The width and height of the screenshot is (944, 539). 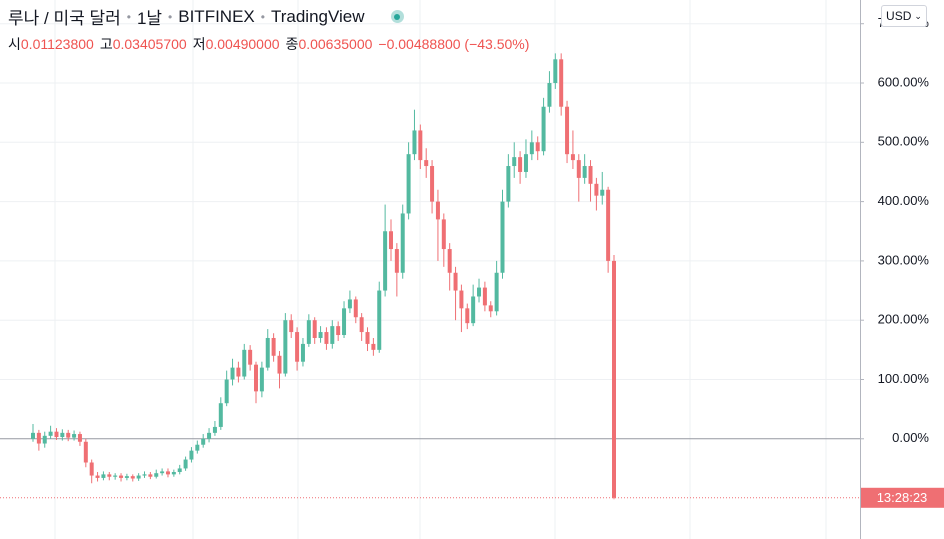 What do you see at coordinates (904, 378) in the screenshot?
I see `y-tick-label: 100.00%` at bounding box center [904, 378].